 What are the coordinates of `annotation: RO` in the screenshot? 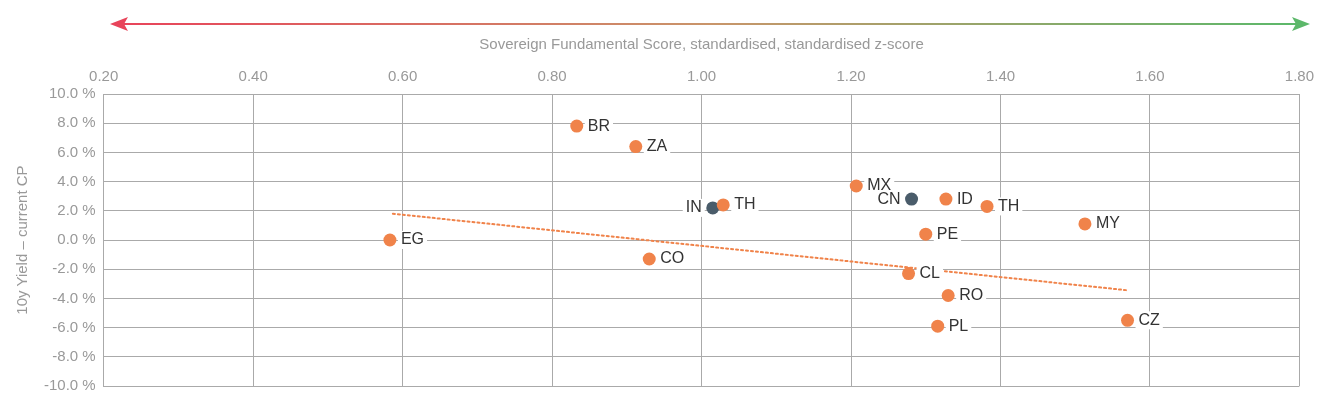 It's located at (971, 294).